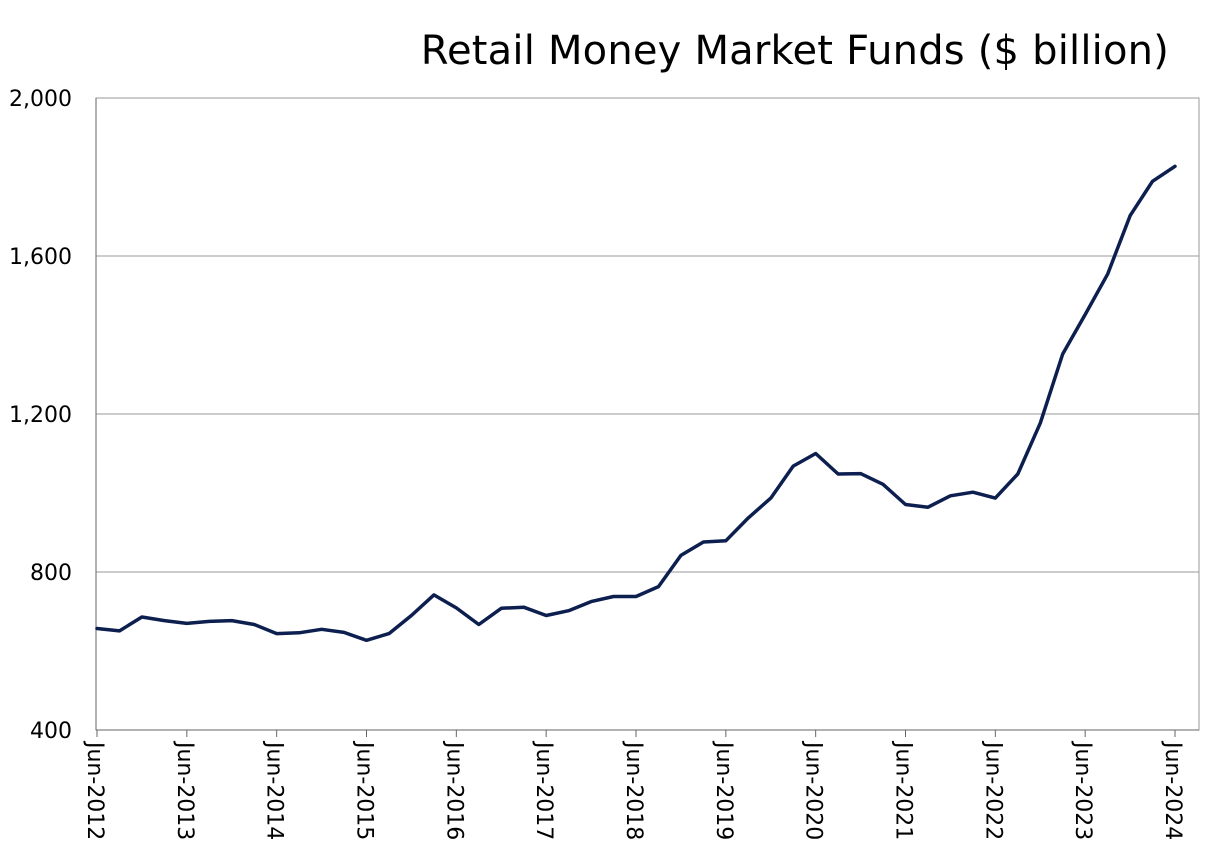  What do you see at coordinates (903, 790) in the screenshot?
I see `x-tick-label: Jun-2021` at bounding box center [903, 790].